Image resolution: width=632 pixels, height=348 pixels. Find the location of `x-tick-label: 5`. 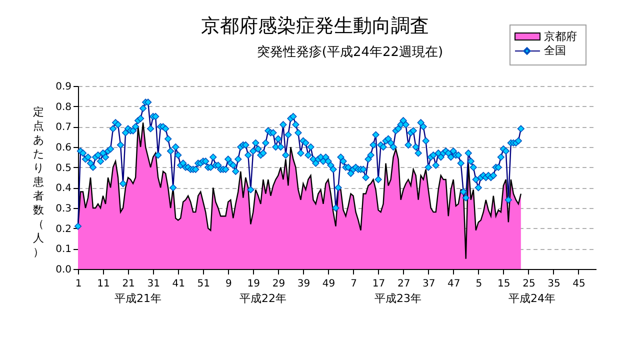

x-tick-label: 5 is located at coordinates (479, 284).